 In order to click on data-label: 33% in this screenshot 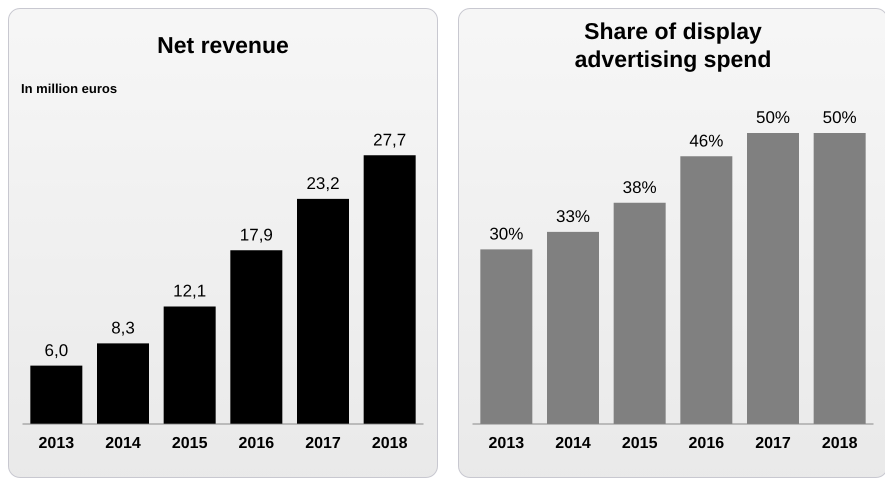, I will do `click(573, 216)`.